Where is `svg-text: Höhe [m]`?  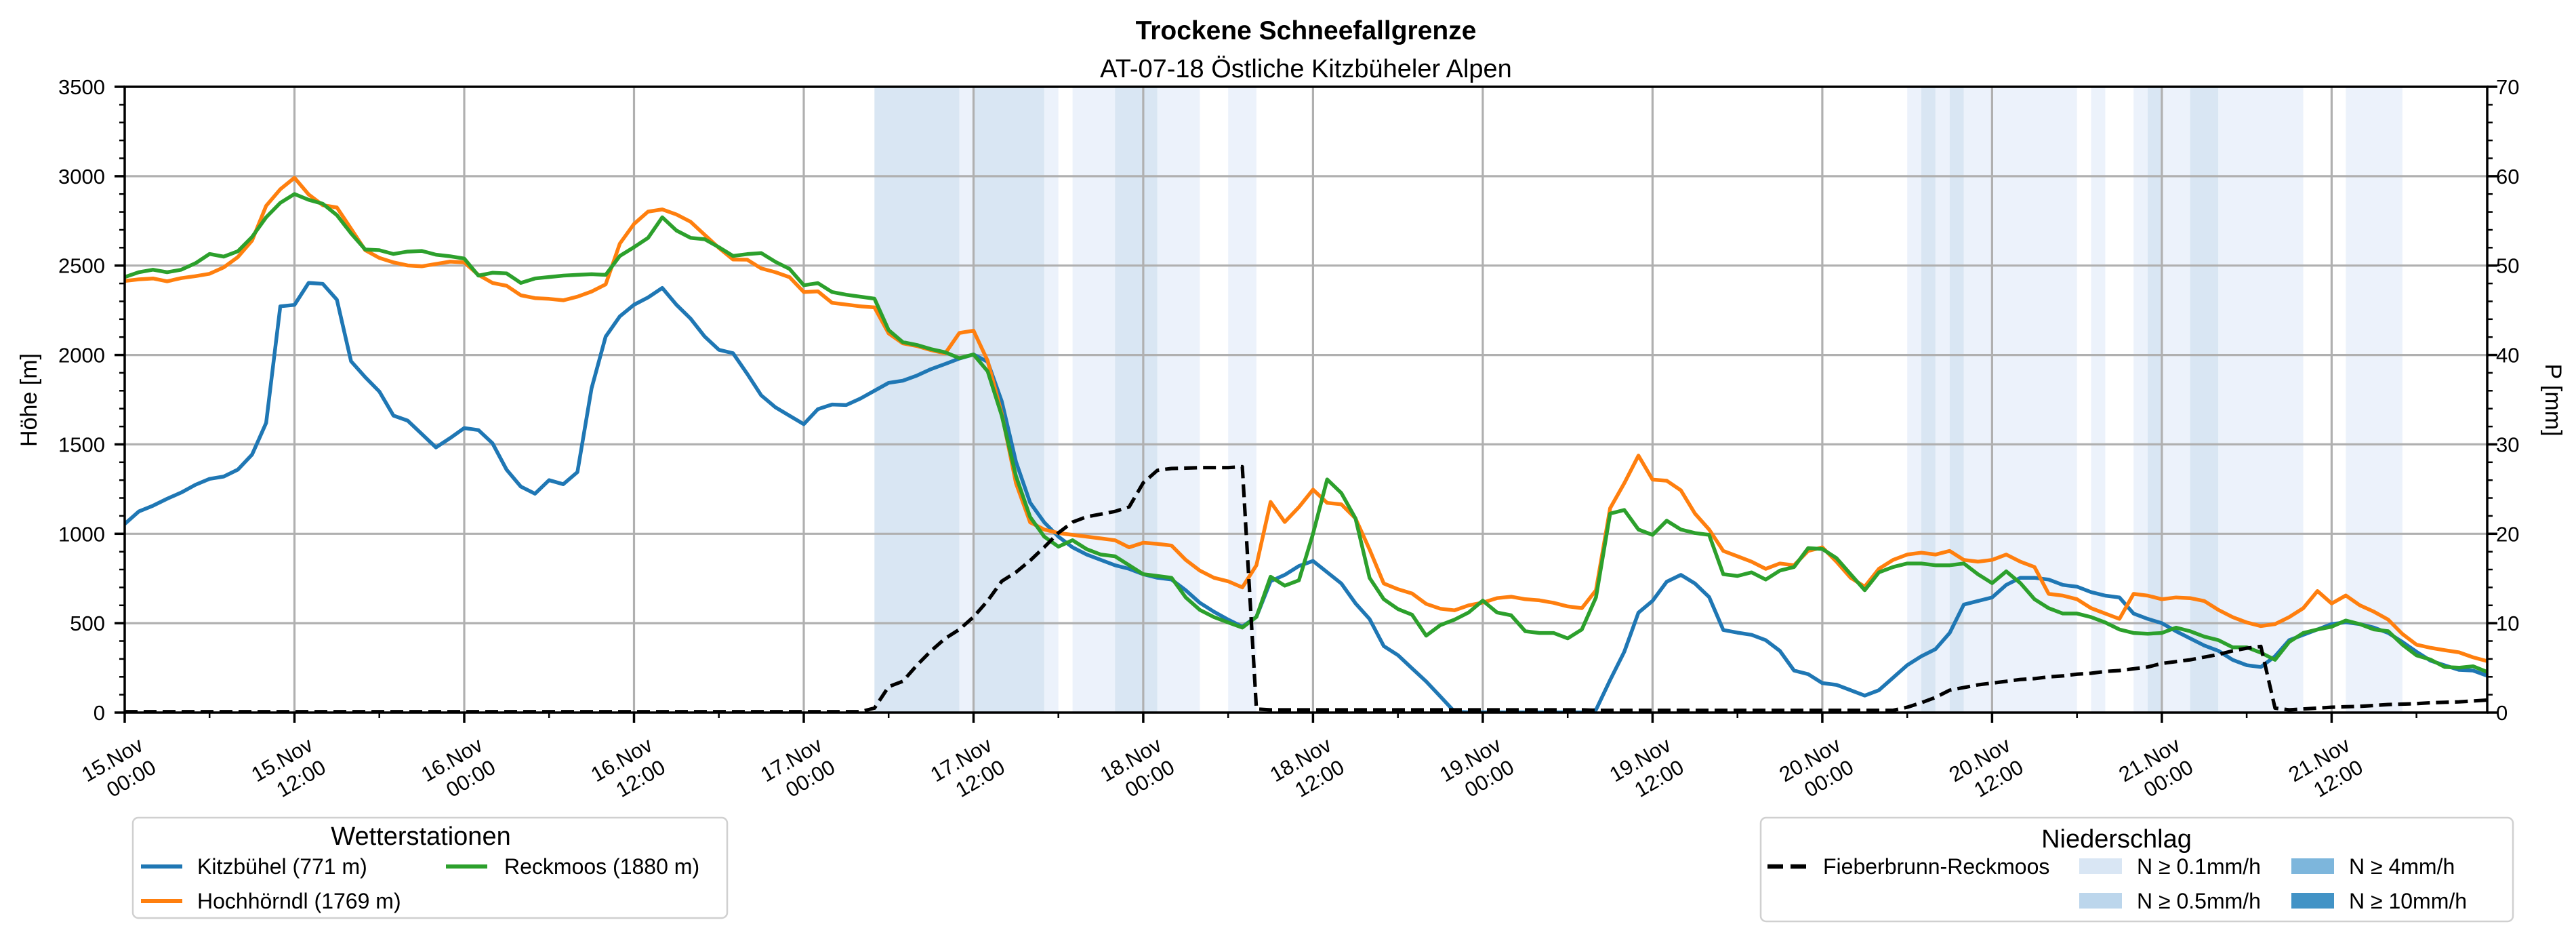 svg-text: Höhe [m] is located at coordinates (29, 400).